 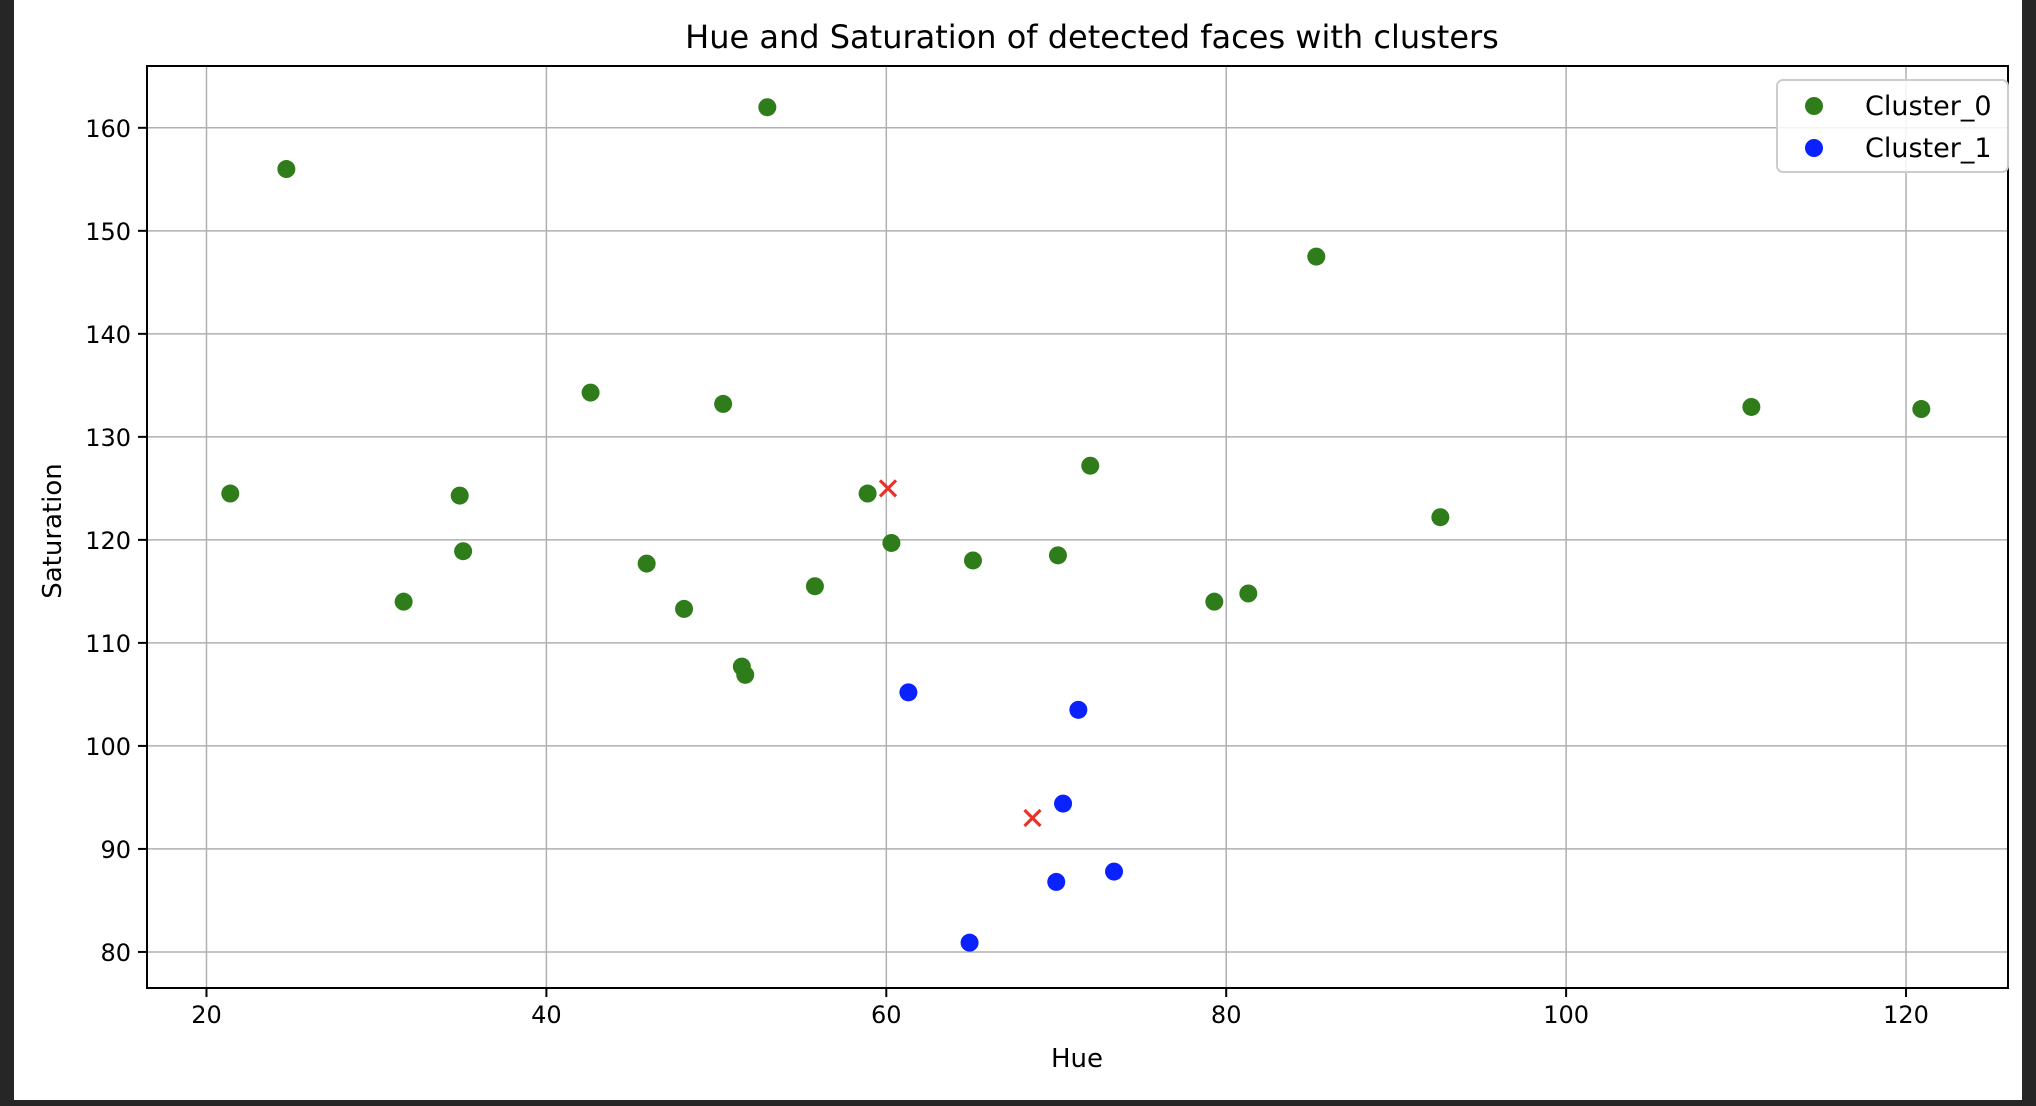 I want to click on y-tick-label: 160, so click(x=108, y=129).